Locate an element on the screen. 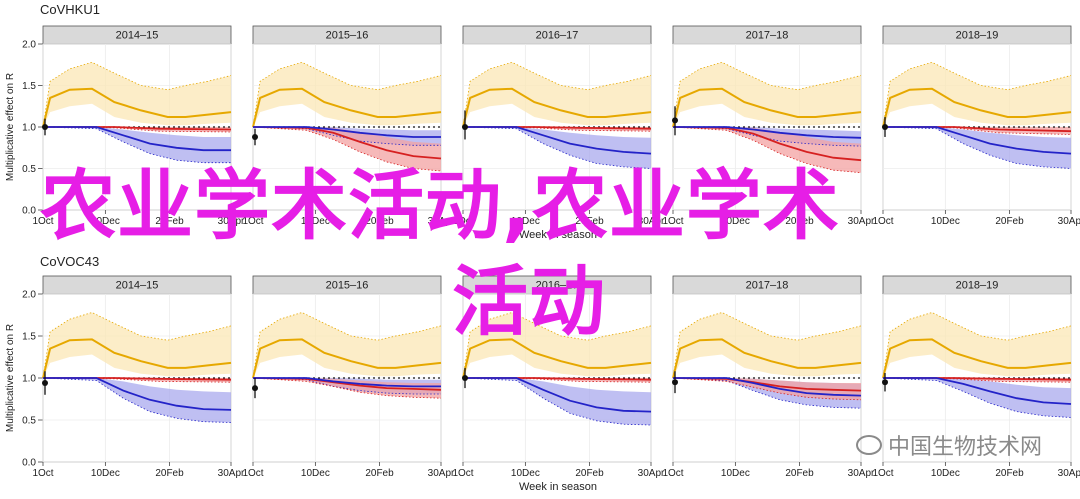  overlay-text-line1: 农业学术活动,农业学术 is located at coordinates (440, 205).